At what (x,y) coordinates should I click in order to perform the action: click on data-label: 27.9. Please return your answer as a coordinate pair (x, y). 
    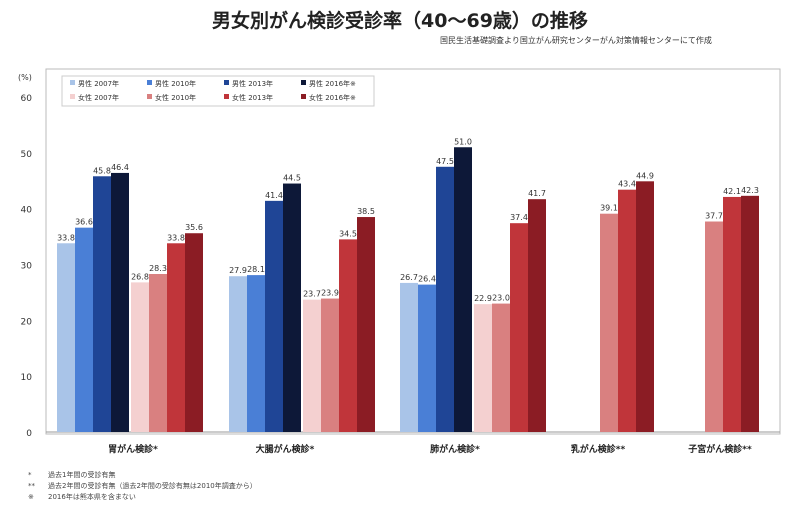
    Looking at the image, I should click on (238, 270).